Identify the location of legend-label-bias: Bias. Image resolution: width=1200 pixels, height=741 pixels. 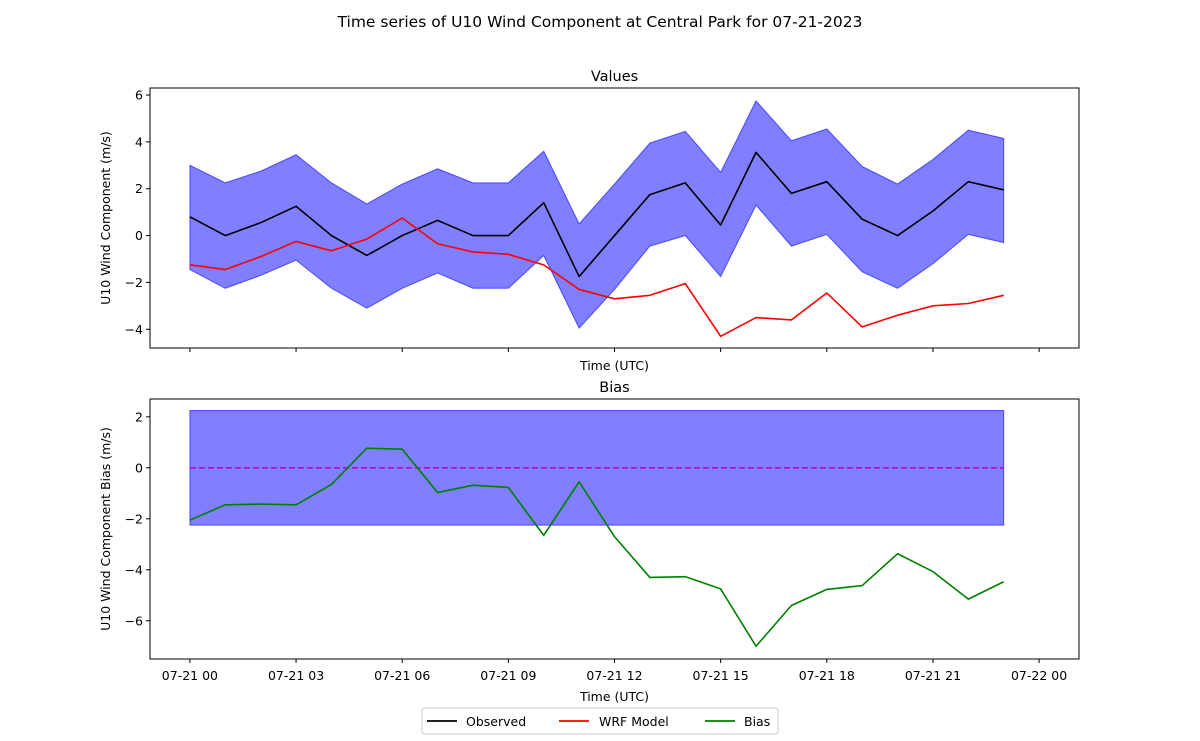
(757, 721).